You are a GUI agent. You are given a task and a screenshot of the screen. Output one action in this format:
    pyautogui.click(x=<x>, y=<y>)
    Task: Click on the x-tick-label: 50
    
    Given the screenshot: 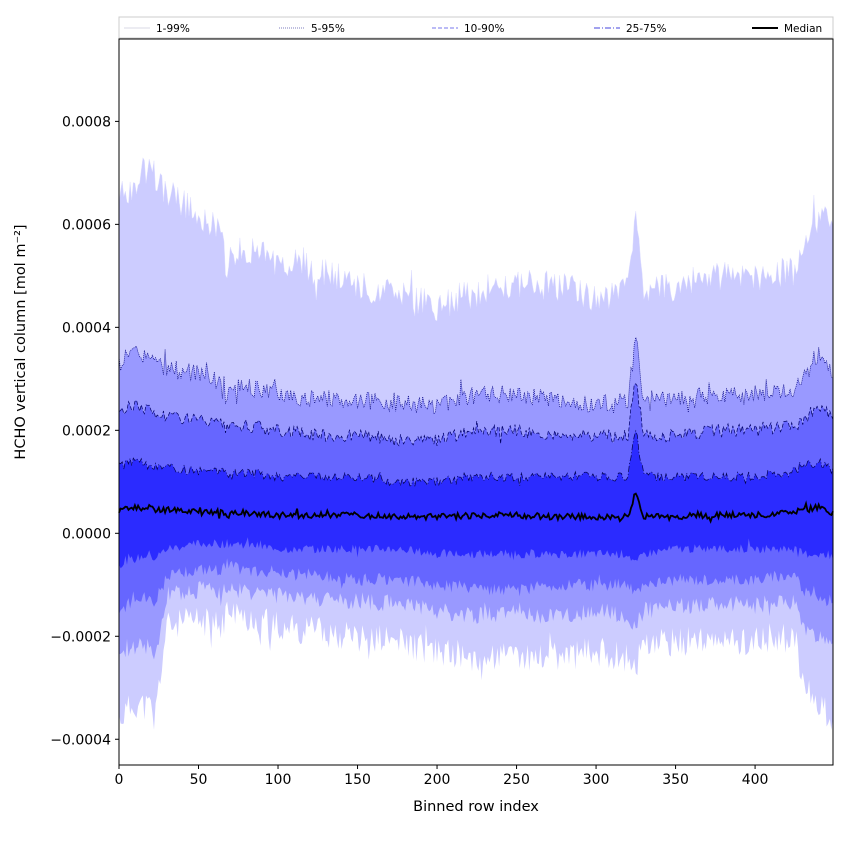 What is the action you would take?
    pyautogui.click(x=199, y=780)
    